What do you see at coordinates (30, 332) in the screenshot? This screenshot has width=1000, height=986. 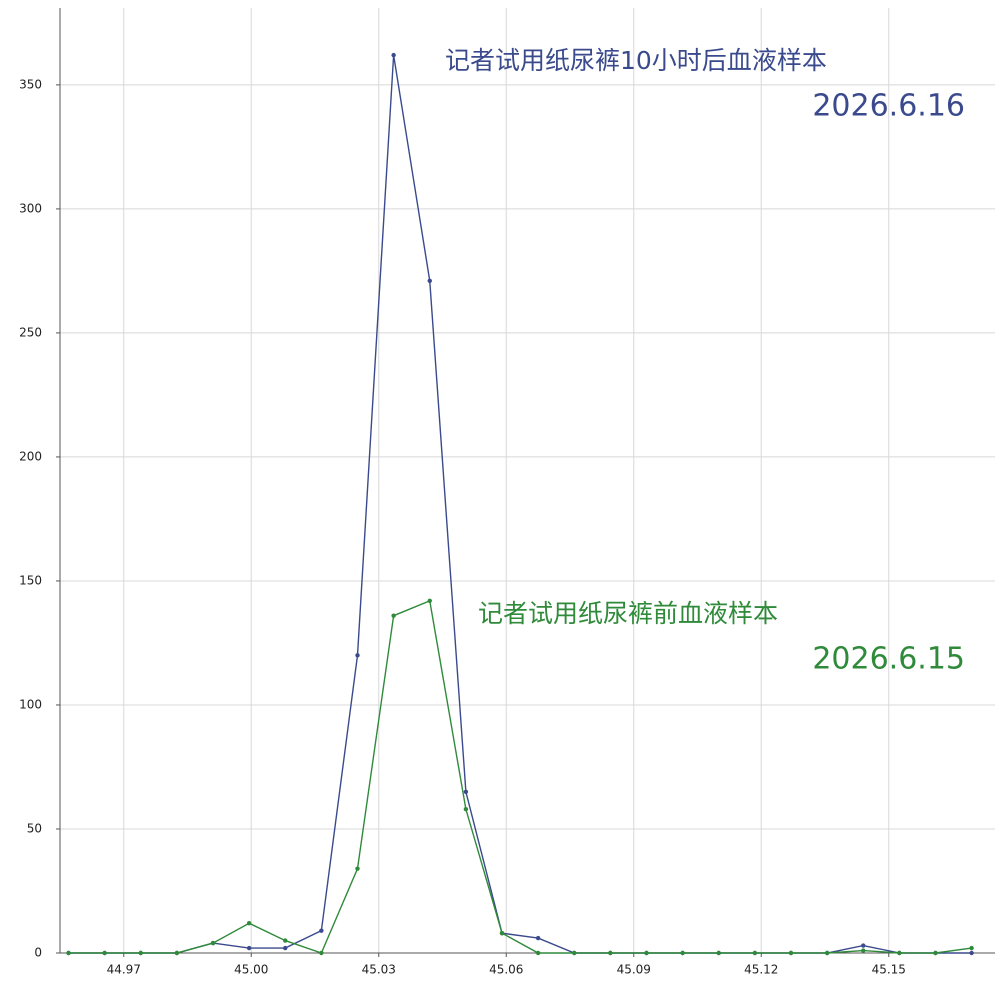 I see `y-tick-label: 250` at bounding box center [30, 332].